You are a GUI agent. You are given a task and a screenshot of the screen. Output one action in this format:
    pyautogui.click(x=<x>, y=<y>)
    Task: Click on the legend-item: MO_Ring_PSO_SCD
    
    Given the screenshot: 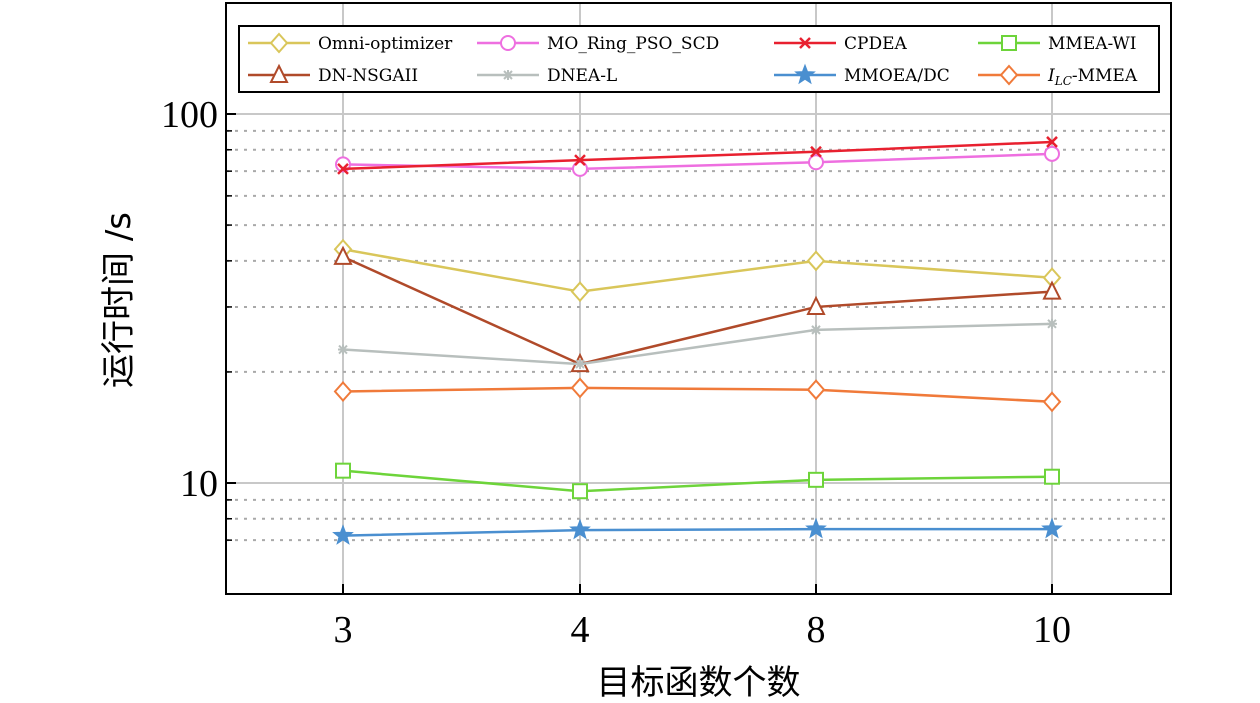 What is the action you would take?
    pyautogui.click(x=598, y=44)
    